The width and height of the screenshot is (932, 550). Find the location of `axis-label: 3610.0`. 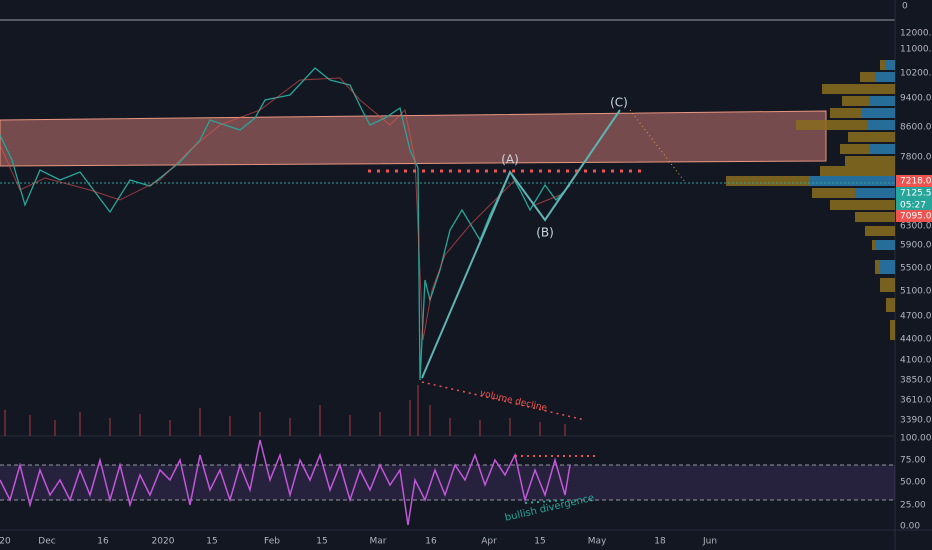

axis-label: 3610.0 is located at coordinates (916, 401).